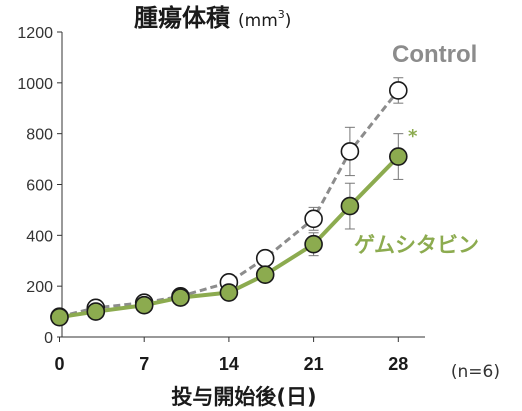 The height and width of the screenshot is (411, 522). Describe the element at coordinates (264, 19) in the screenshot. I see `chart-title-unit: (mm3)` at that location.